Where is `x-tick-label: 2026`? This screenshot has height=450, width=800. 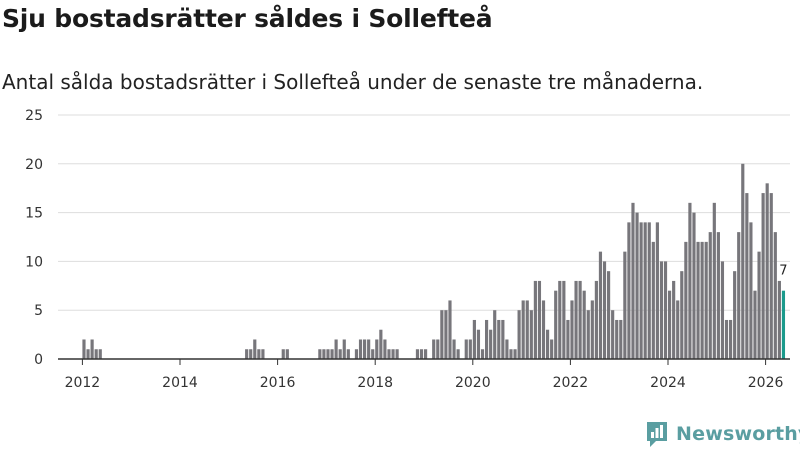
x-tick-label: 2026 is located at coordinates (766, 383).